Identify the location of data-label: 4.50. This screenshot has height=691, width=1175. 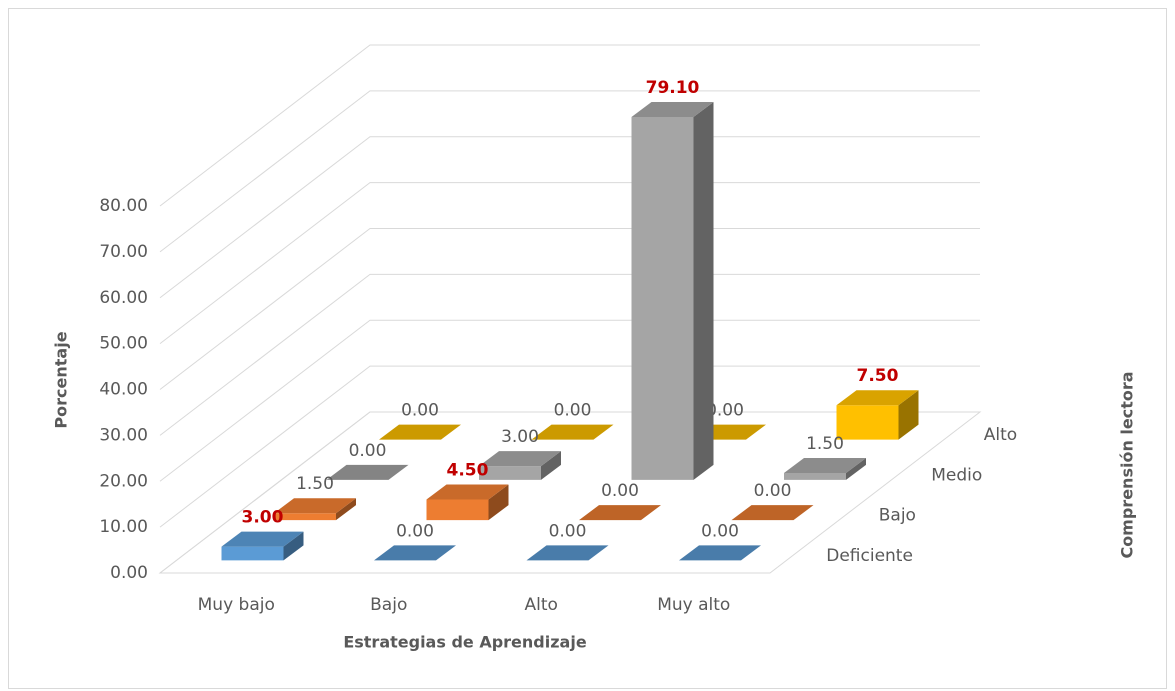
(468, 470).